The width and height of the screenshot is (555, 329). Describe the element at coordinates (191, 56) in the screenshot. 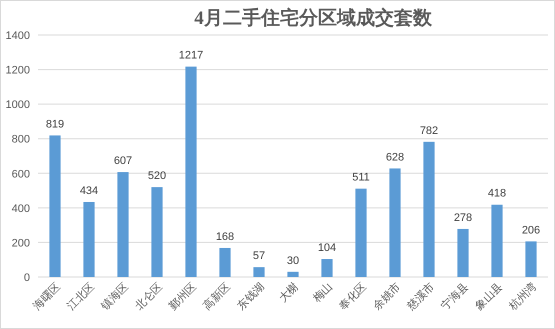

I see `data-label: 1217` at that location.